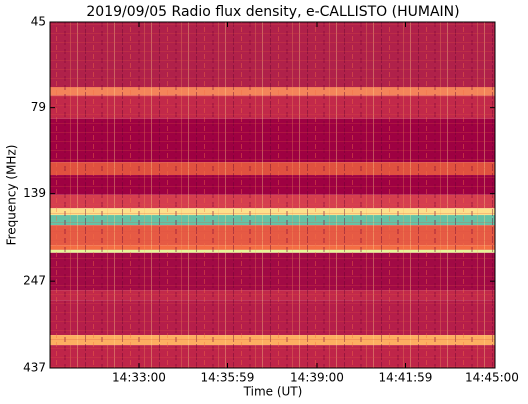  I want to click on x-axis-label: Time (UT), so click(273, 392).